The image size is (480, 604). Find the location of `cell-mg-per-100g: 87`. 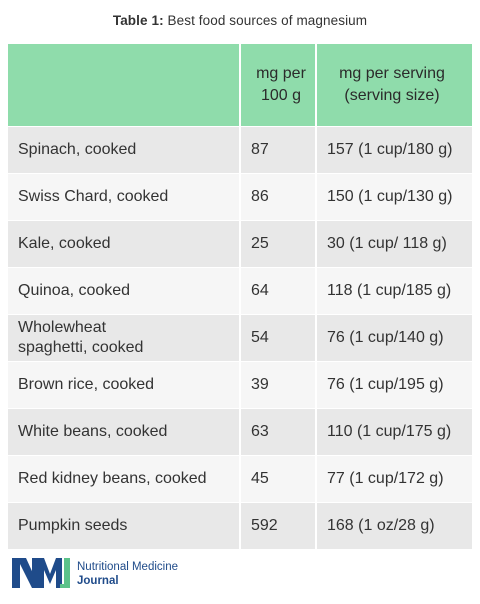

cell-mg-per-100g: 87 is located at coordinates (278, 150).